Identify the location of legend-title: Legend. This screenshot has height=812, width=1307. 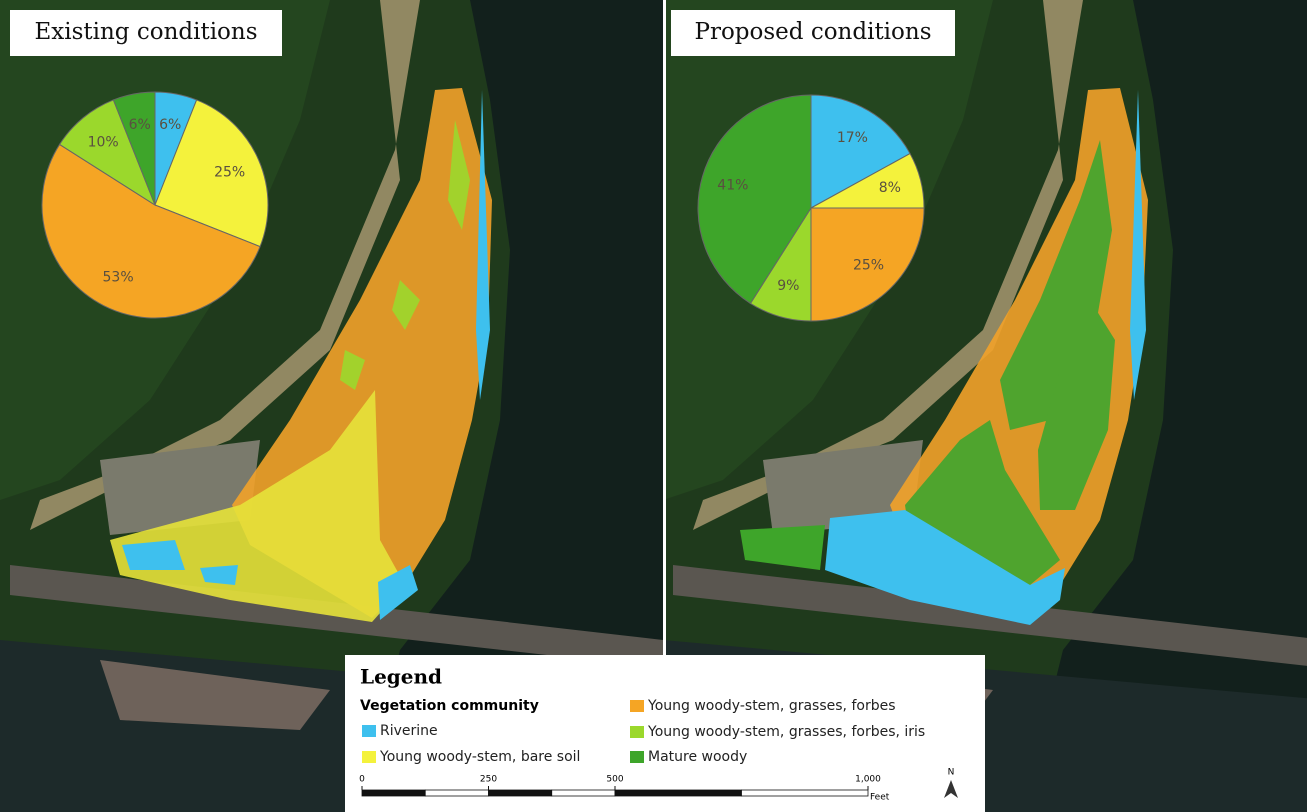
(401, 677).